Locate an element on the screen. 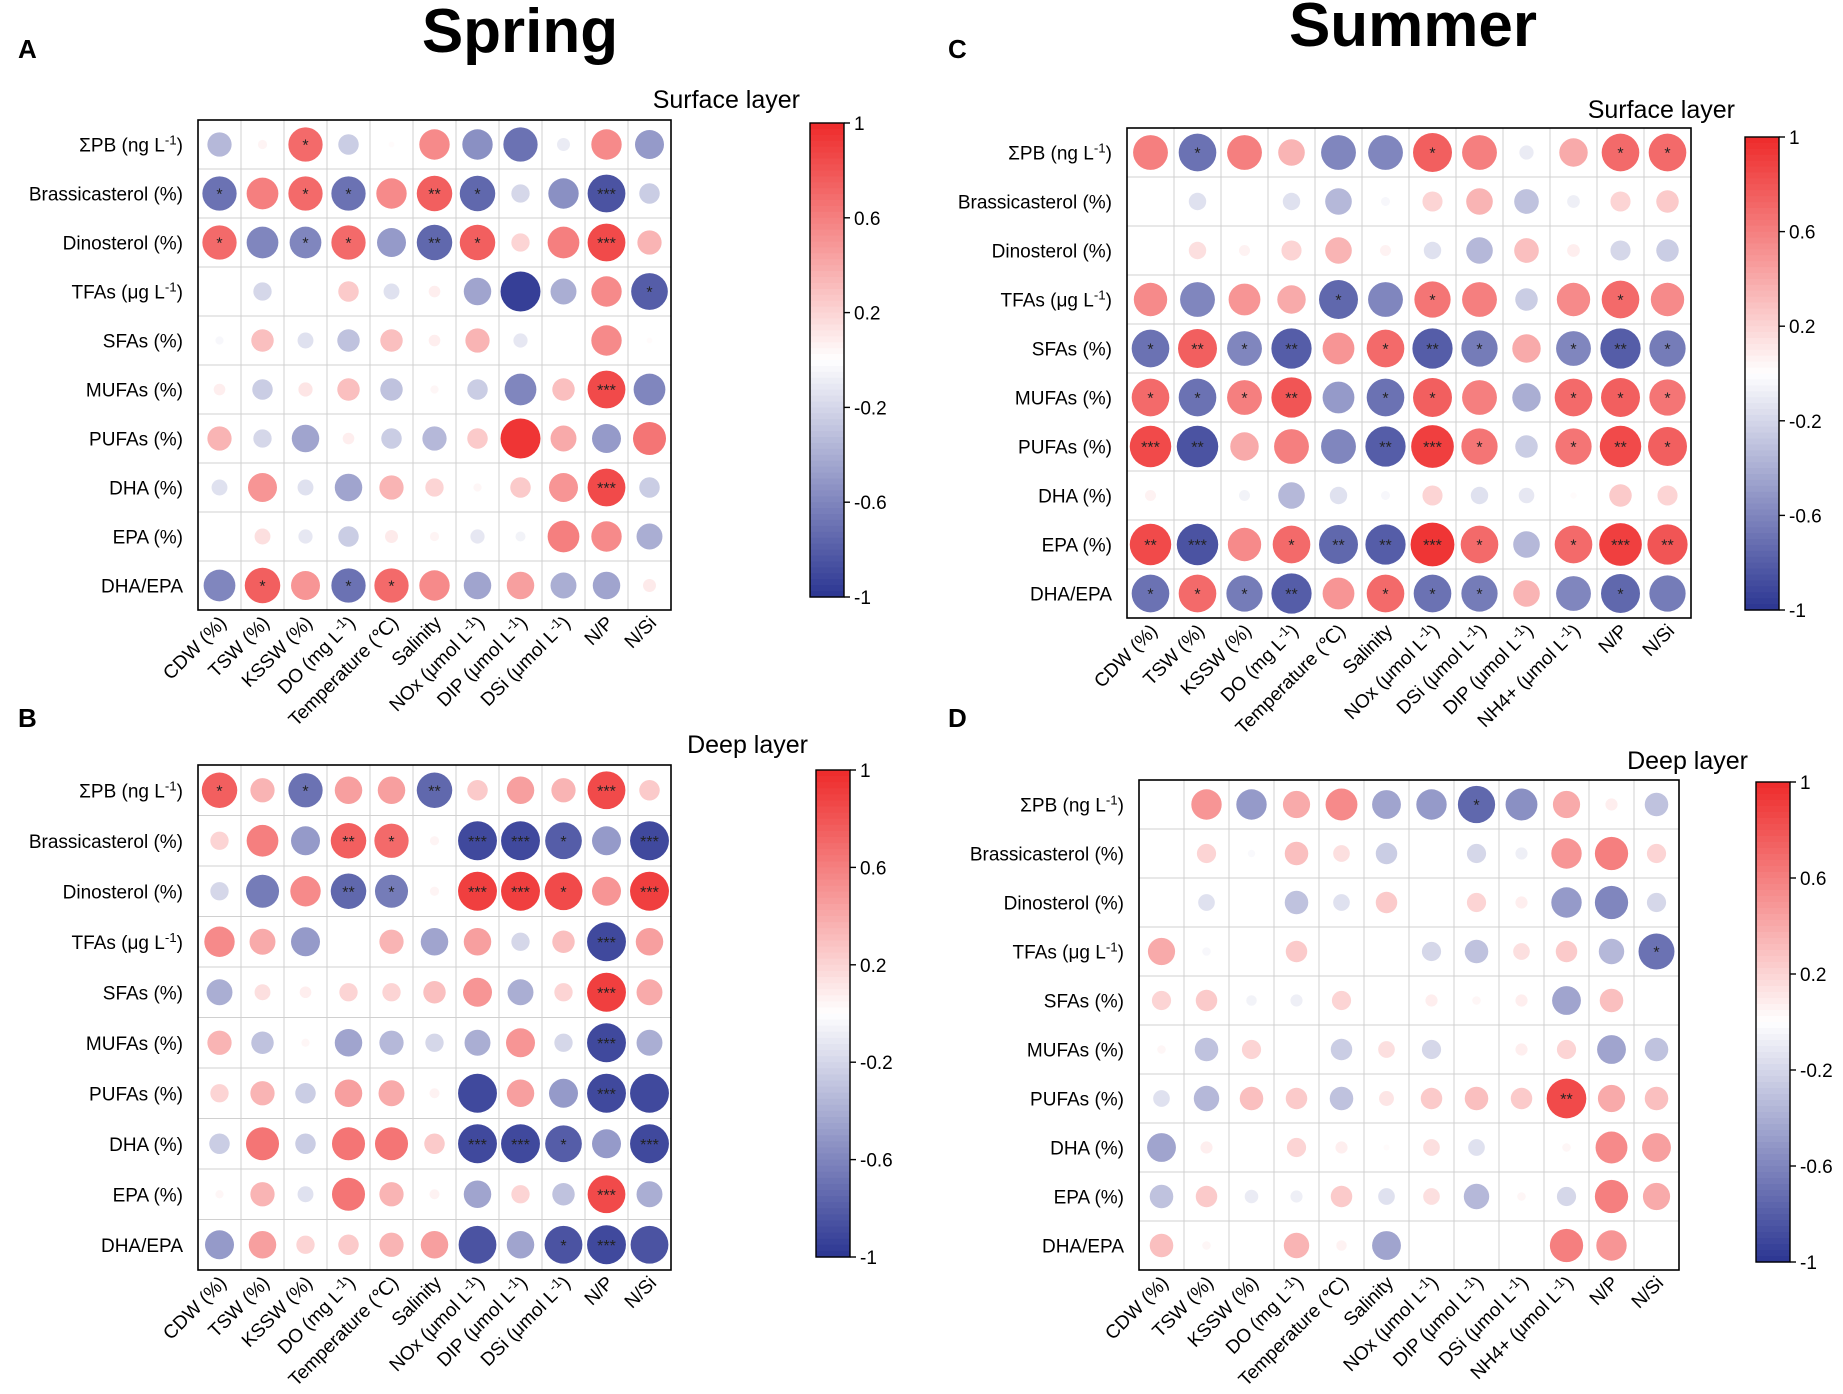 The width and height of the screenshot is (1843, 1394). row-label: EPA (%) is located at coordinates (148, 538).